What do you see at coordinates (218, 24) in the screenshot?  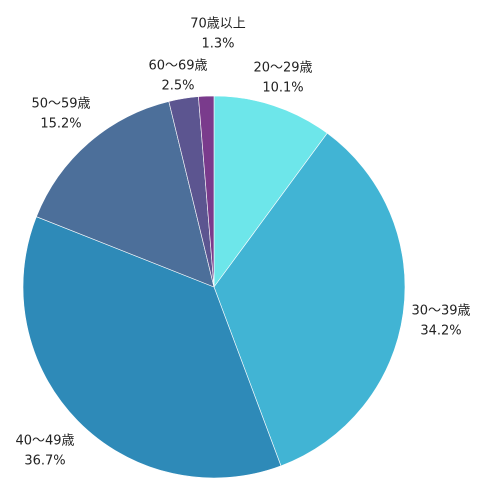 I see `slice-category-label: 70歳以上` at bounding box center [218, 24].